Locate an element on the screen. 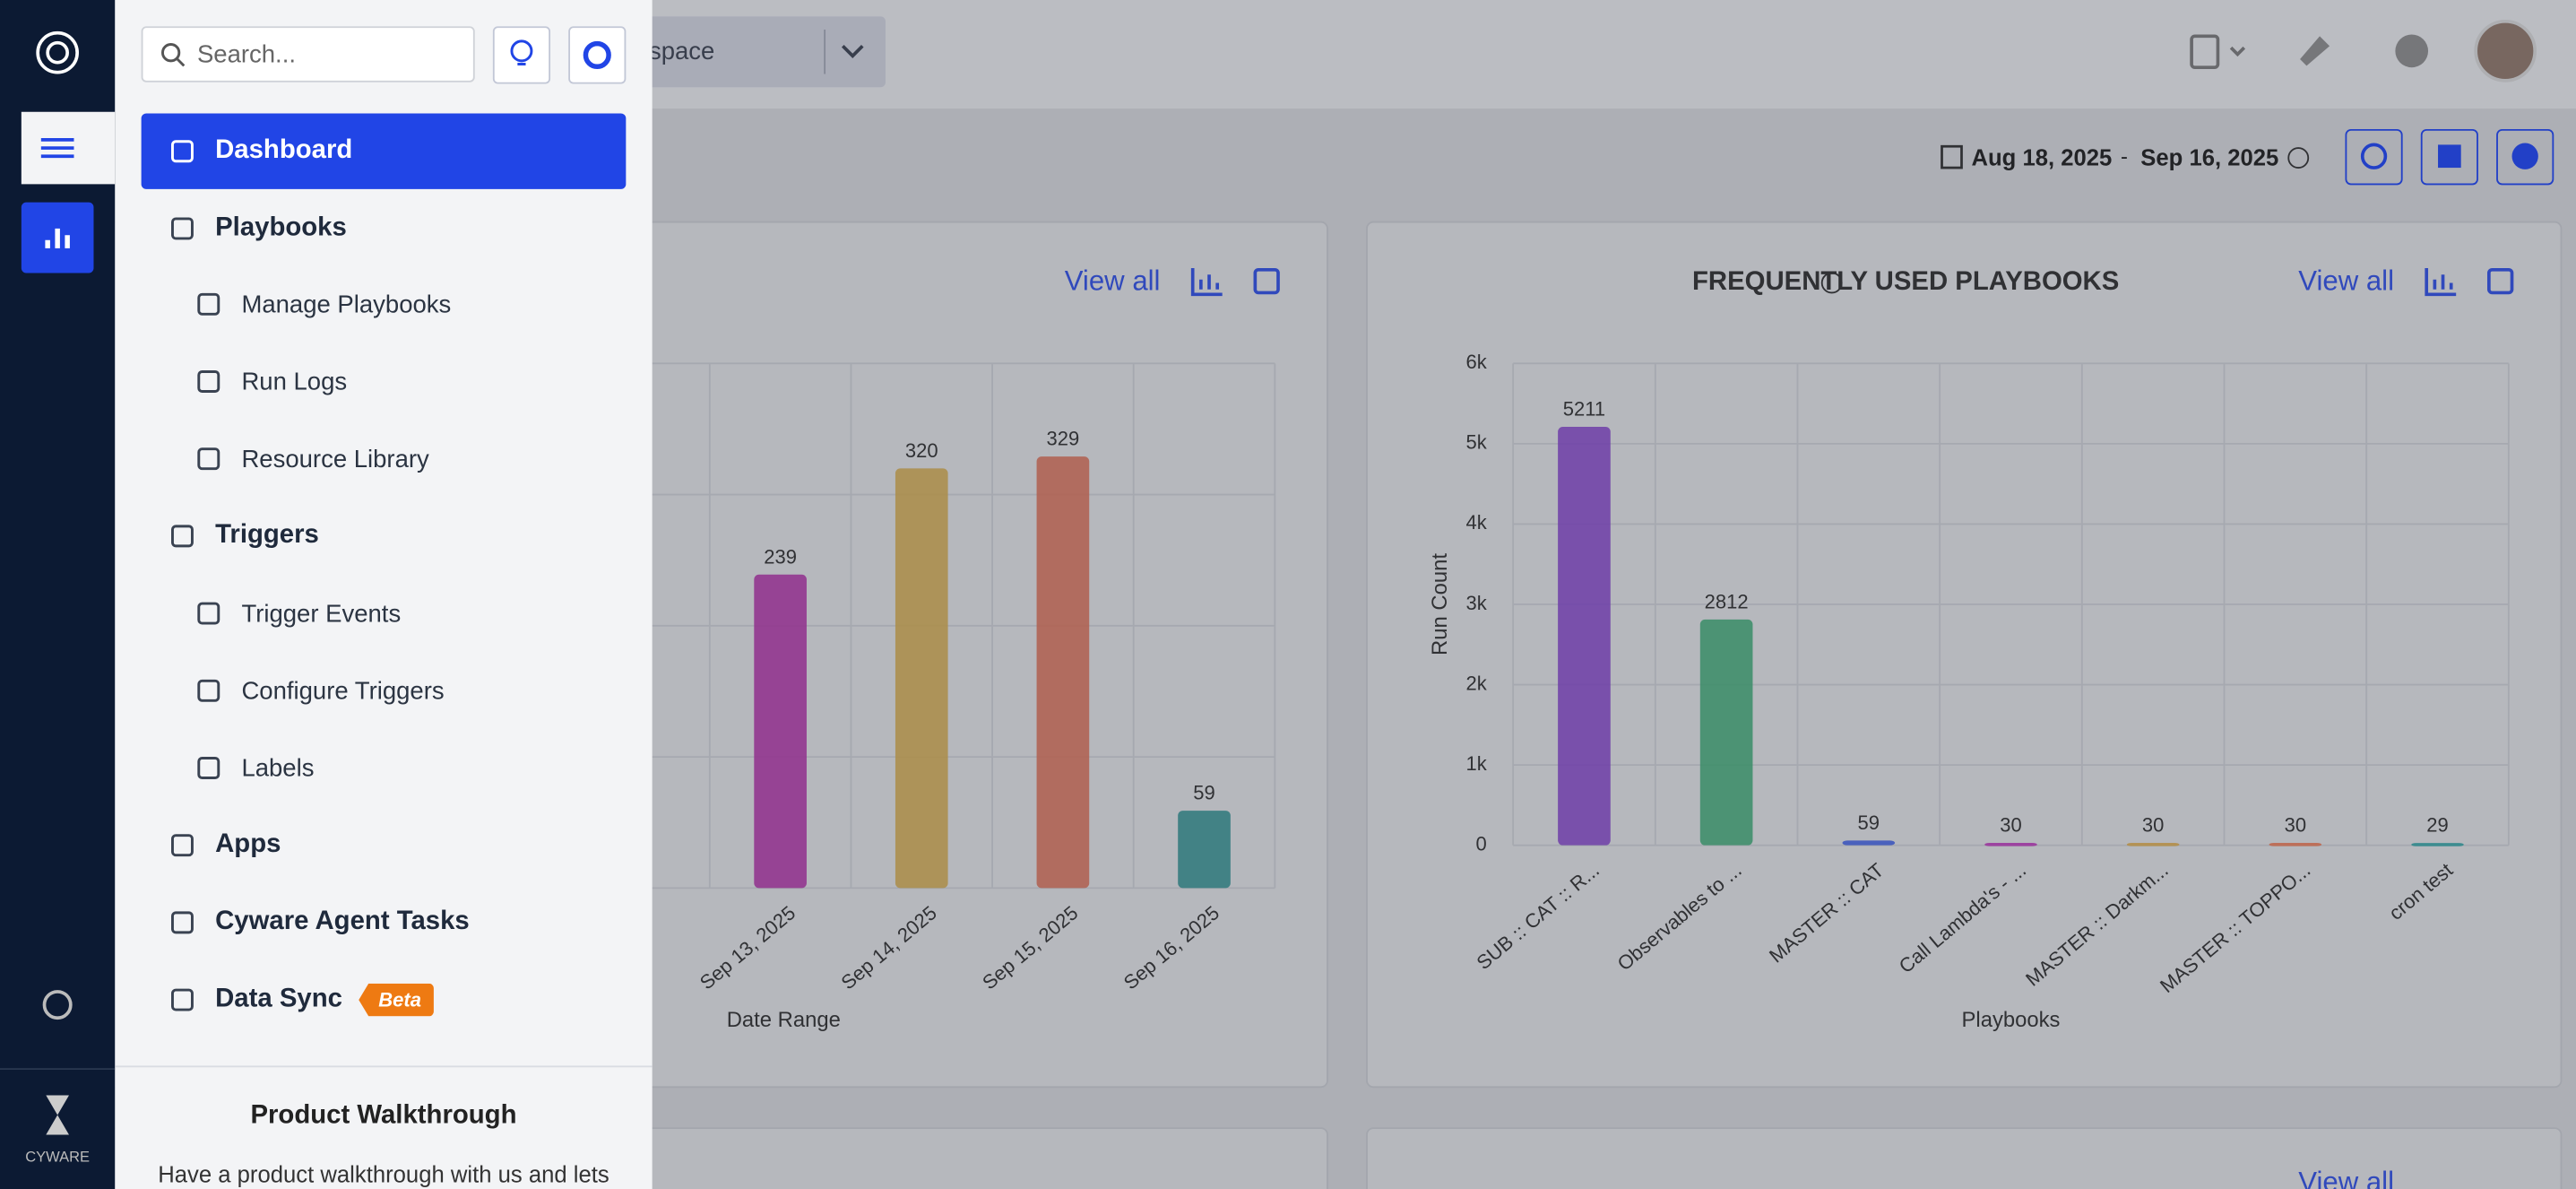  y-tick-label: 4k is located at coordinates (1477, 522).